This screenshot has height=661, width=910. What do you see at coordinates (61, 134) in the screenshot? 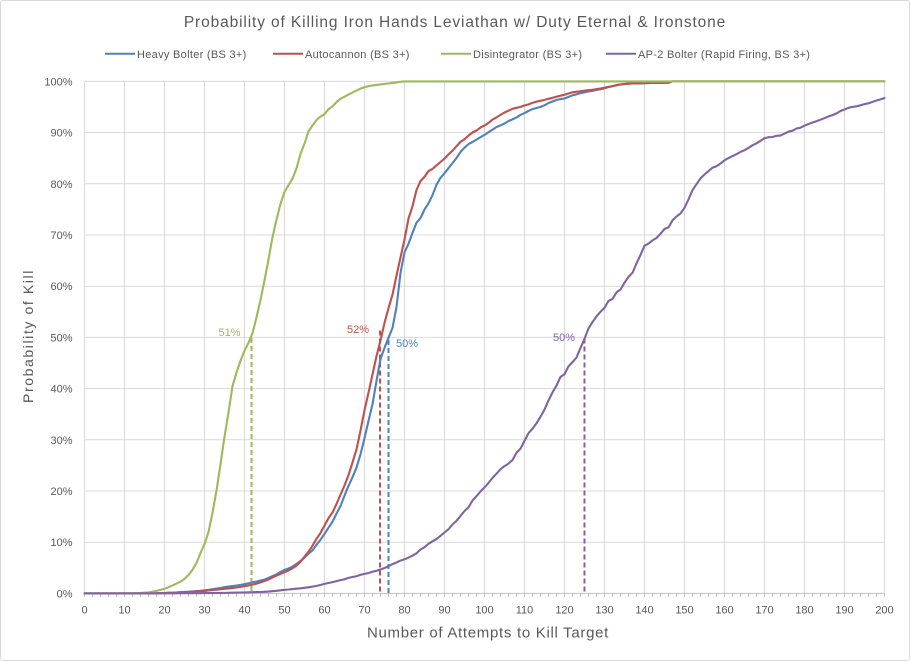
I see `svg-text: 90%` at bounding box center [61, 134].